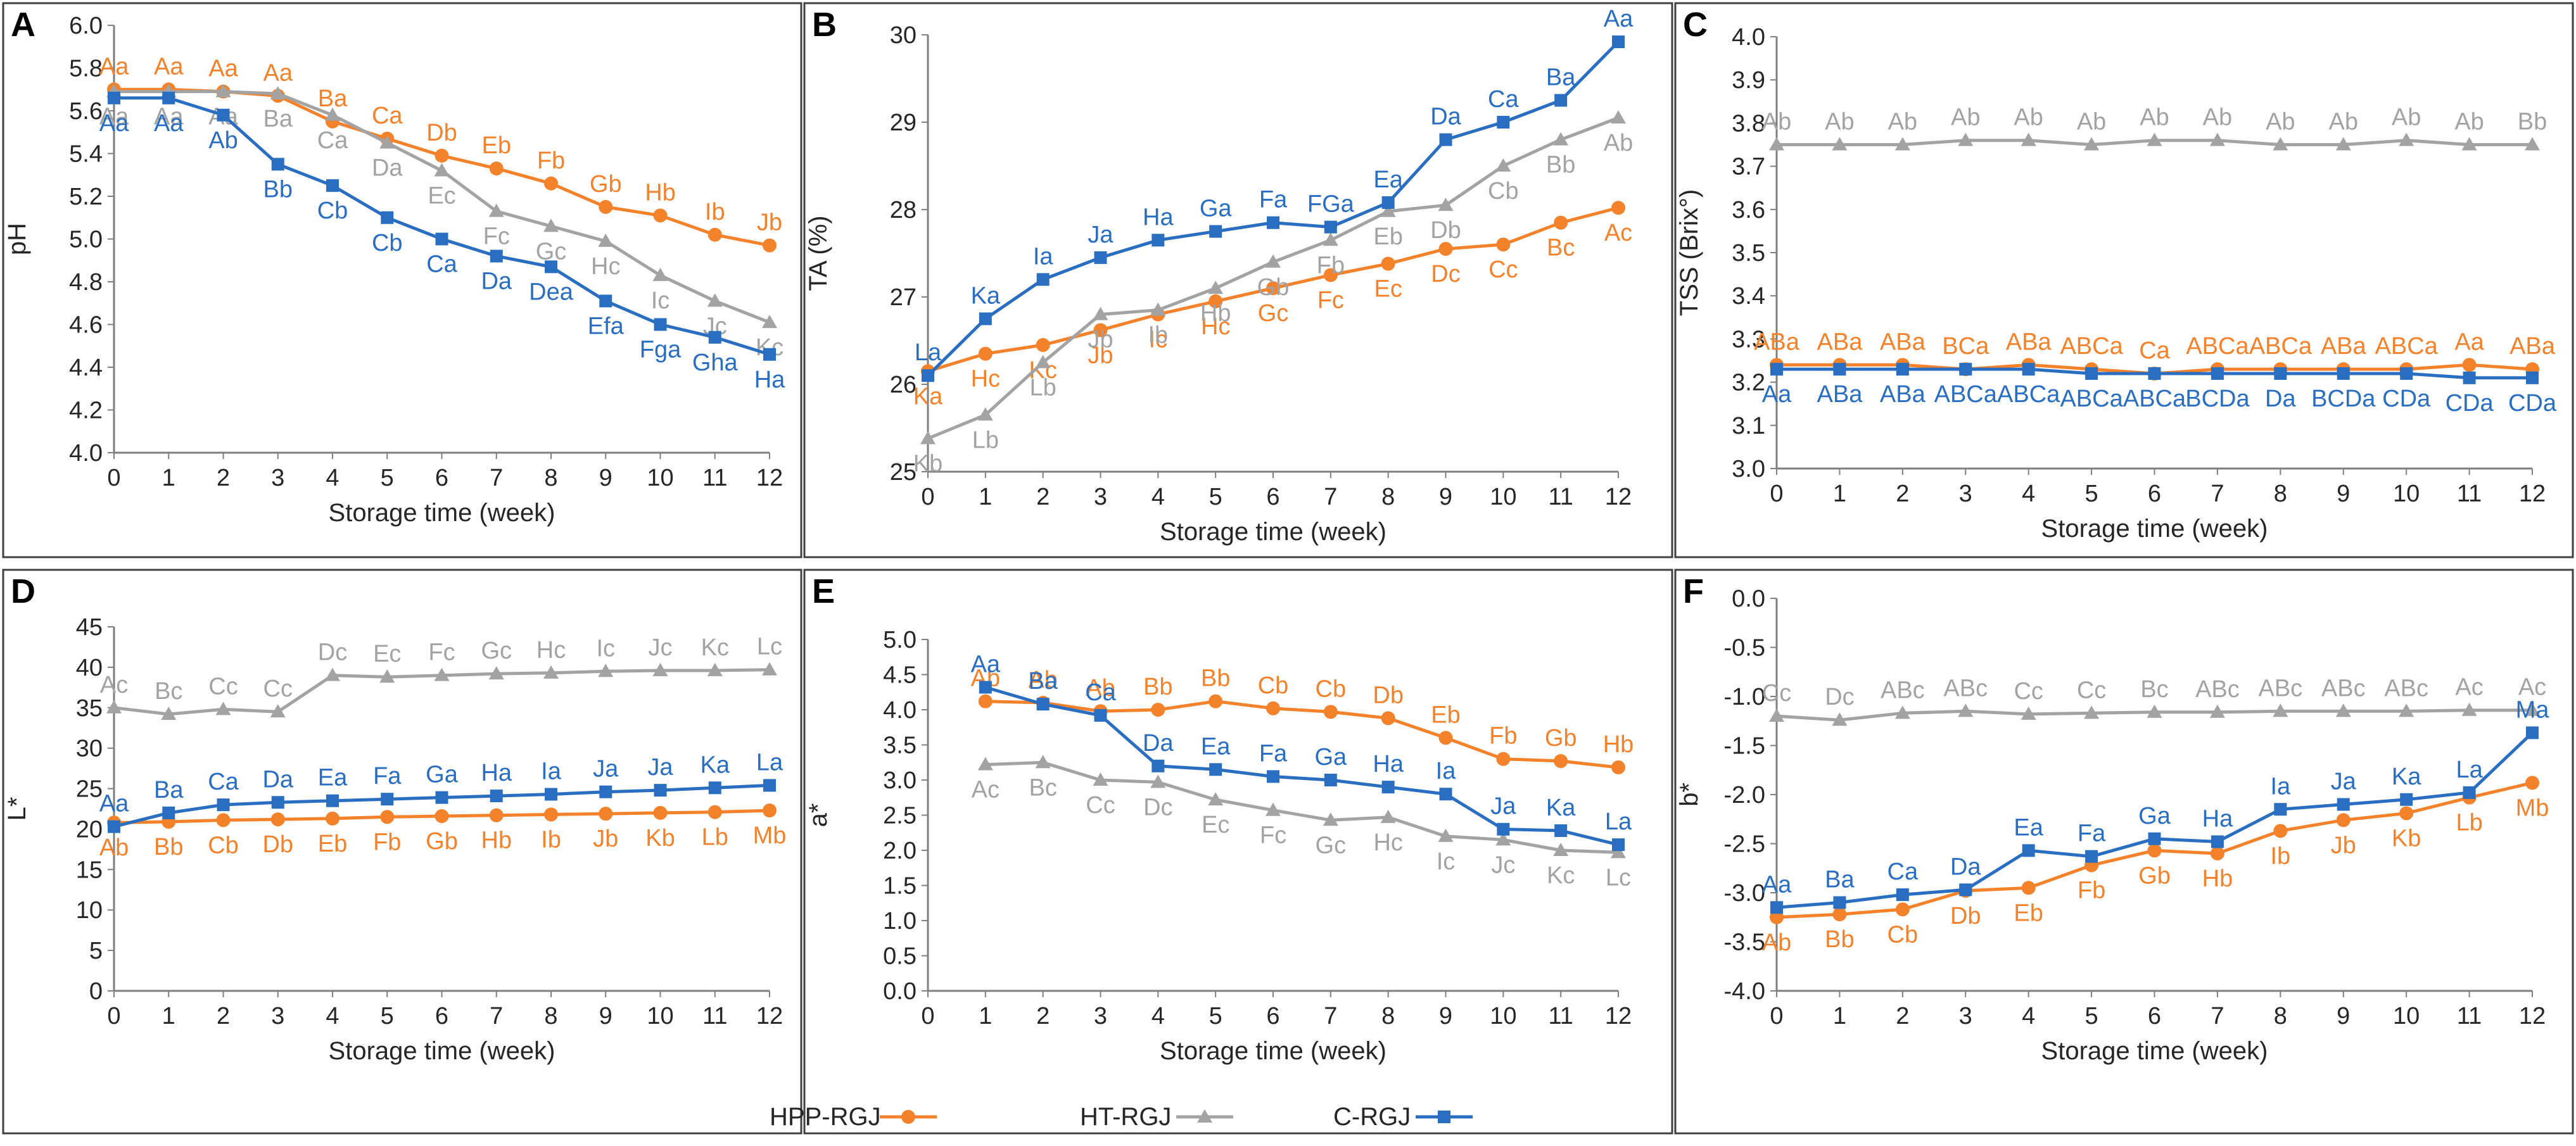  What do you see at coordinates (900, 746) in the screenshot?
I see `y-tick-label: 3.5` at bounding box center [900, 746].